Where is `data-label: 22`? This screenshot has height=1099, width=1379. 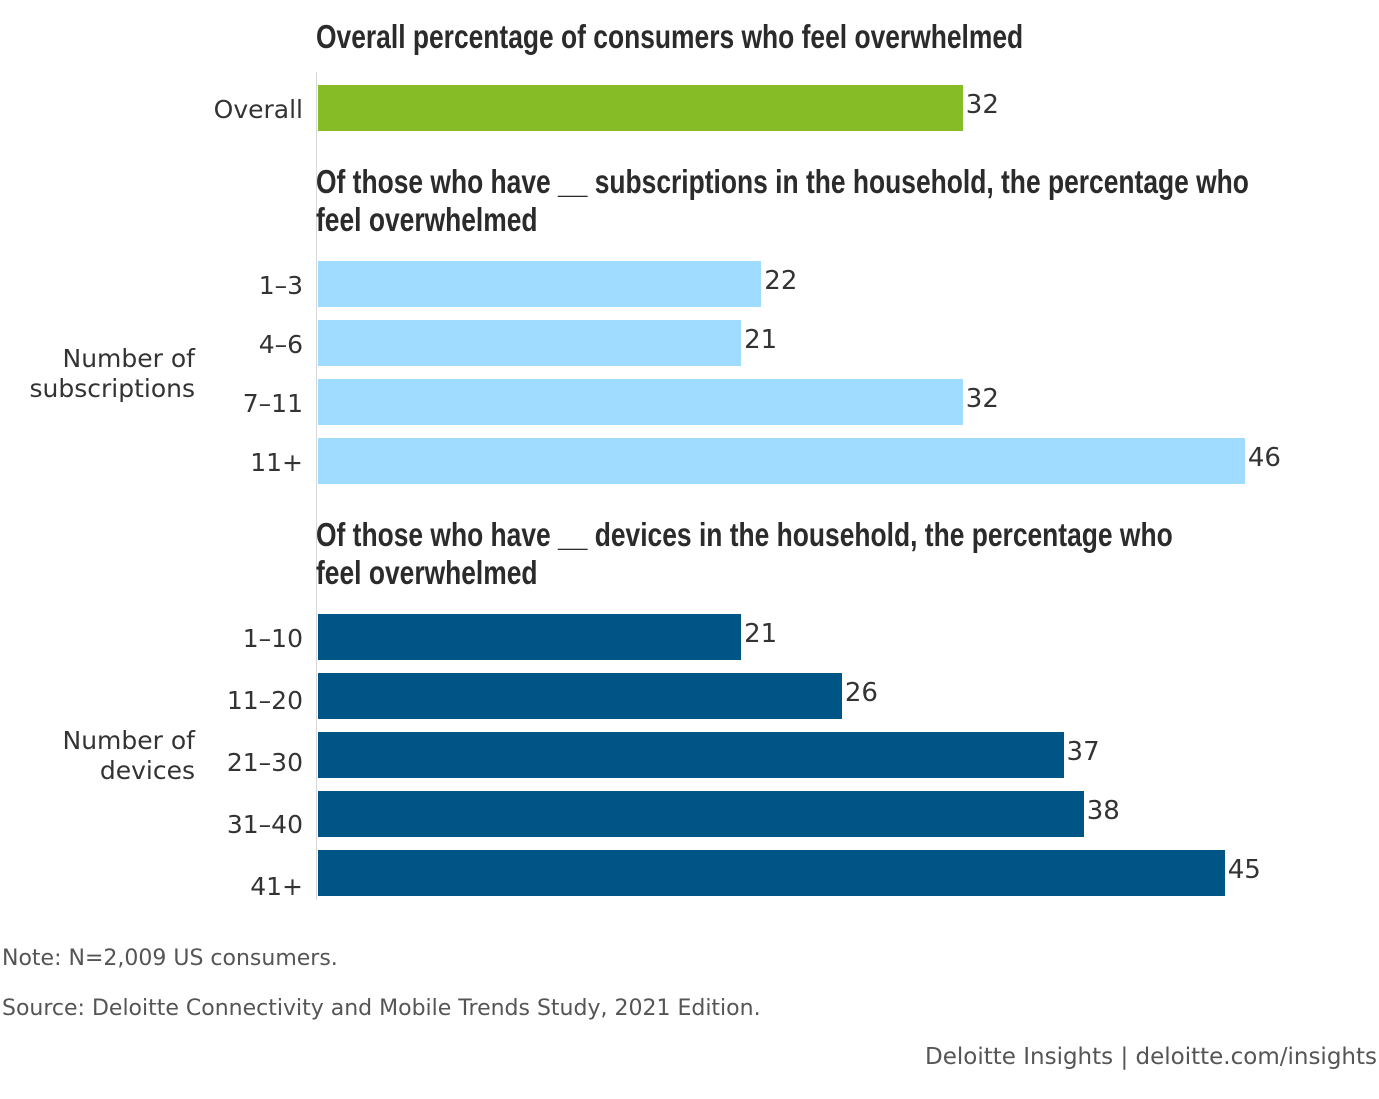 data-label: 22 is located at coordinates (781, 281).